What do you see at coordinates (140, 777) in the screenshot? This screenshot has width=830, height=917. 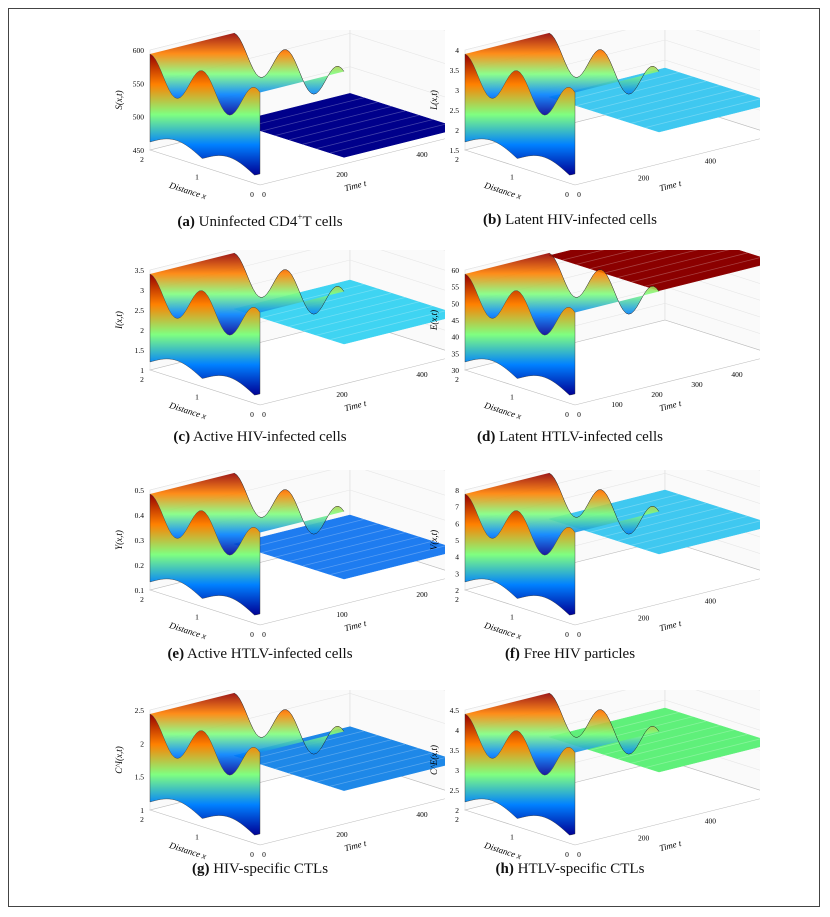 I see `z-tick-g-2: 1.5` at bounding box center [140, 777].